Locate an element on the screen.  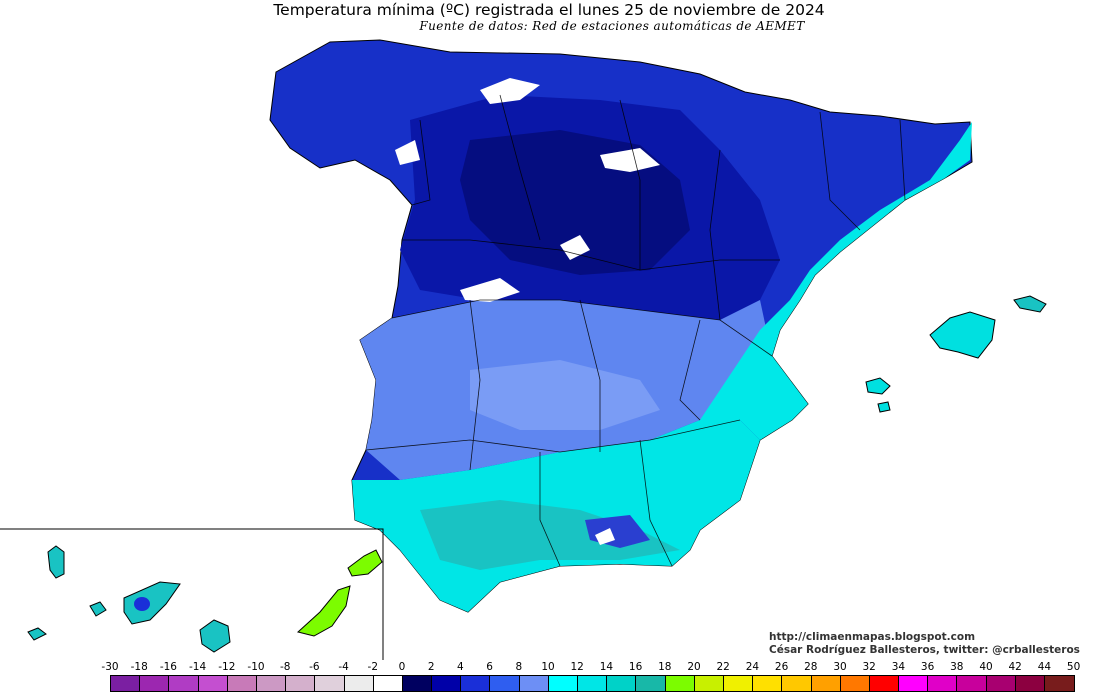
legend-tick-label: -8 is located at coordinates (285, 667).